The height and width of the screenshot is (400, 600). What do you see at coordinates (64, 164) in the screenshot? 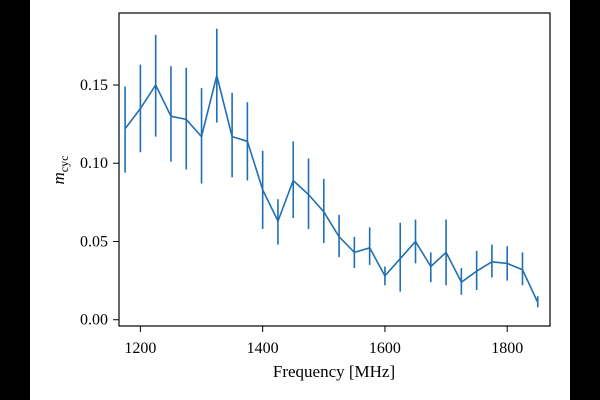
I see `y-axis-label-subscript: cyc` at bounding box center [64, 164].